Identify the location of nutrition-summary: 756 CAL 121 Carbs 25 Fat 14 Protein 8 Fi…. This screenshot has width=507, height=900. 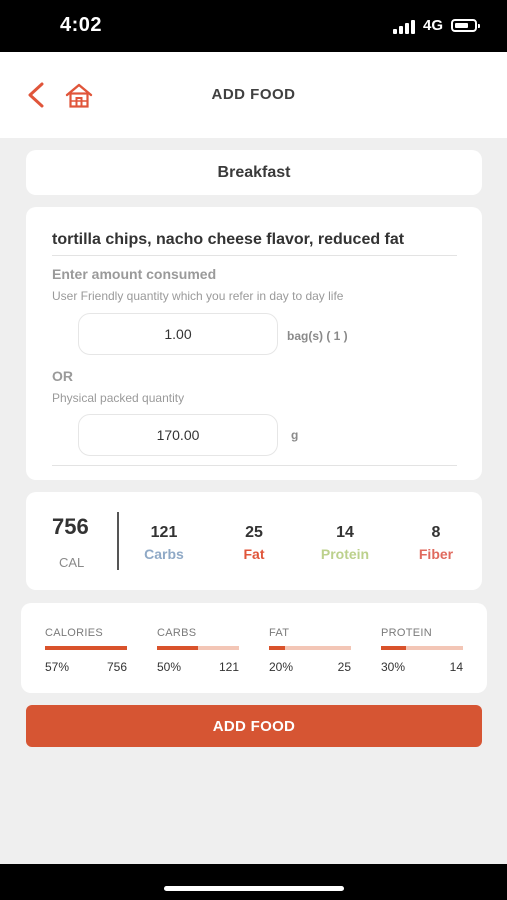
(254, 541).